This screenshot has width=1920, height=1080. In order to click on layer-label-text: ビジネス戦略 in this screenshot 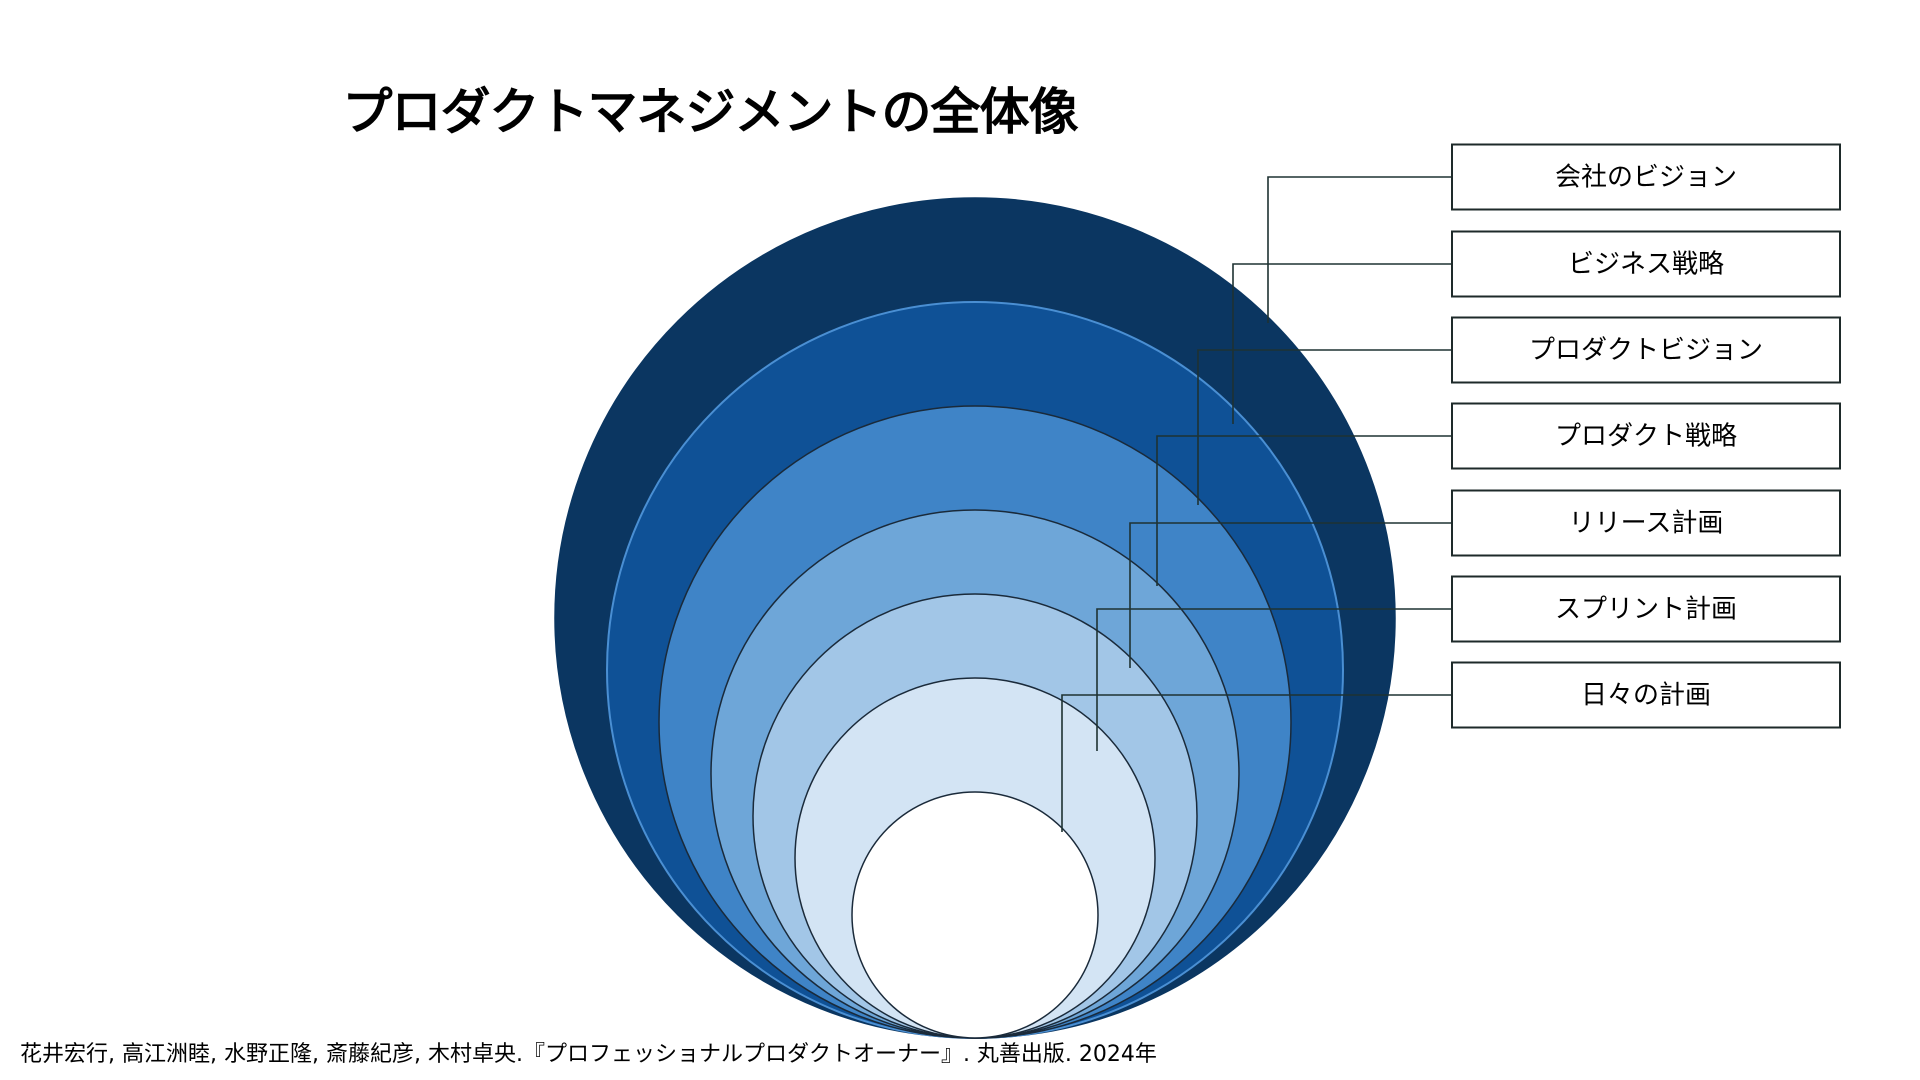, I will do `click(1646, 265)`.